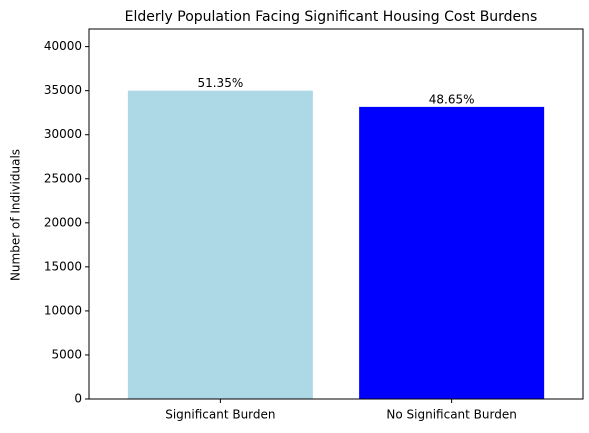  What do you see at coordinates (63, 90) in the screenshot?
I see `y-tick-label: 35000` at bounding box center [63, 90].